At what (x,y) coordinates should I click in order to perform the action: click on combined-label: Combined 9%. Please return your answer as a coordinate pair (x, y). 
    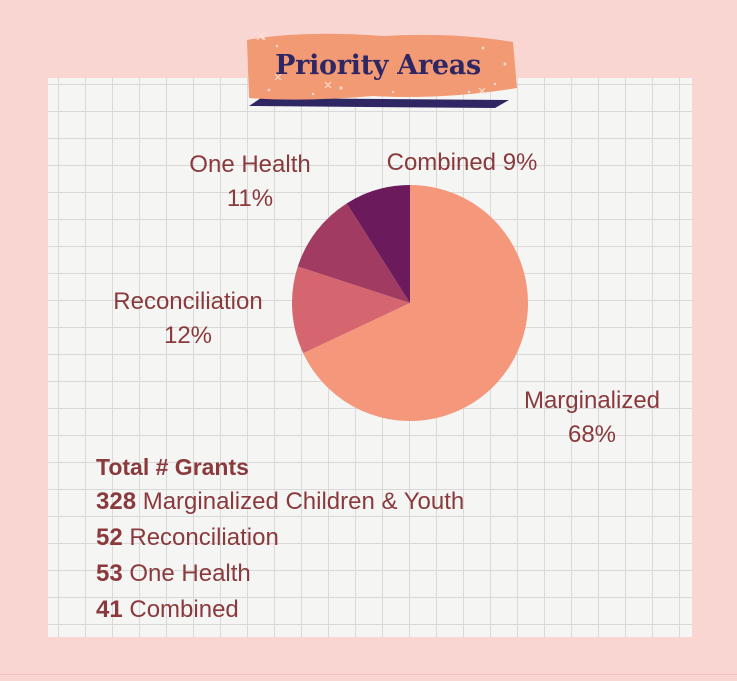
    Looking at the image, I should click on (462, 162).